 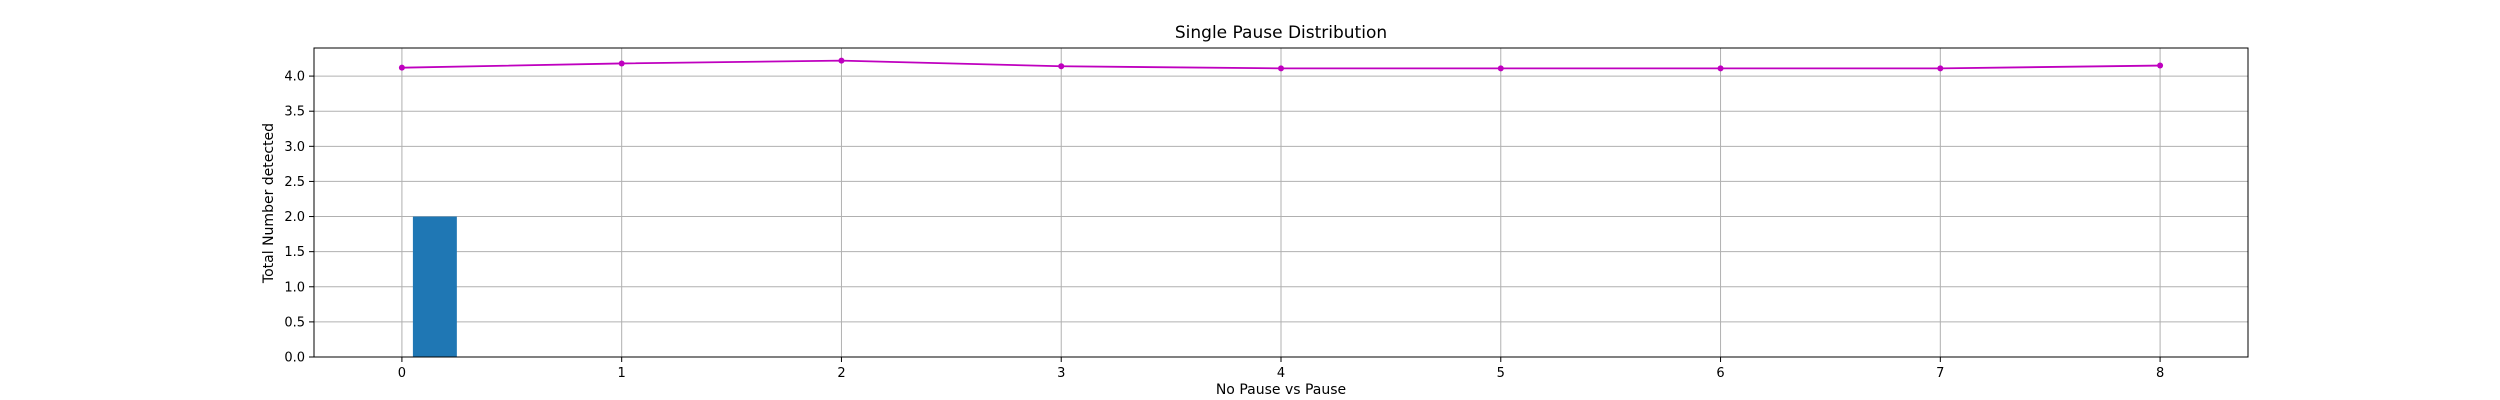 What do you see at coordinates (1720, 373) in the screenshot?
I see `x-tick-label: 6` at bounding box center [1720, 373].